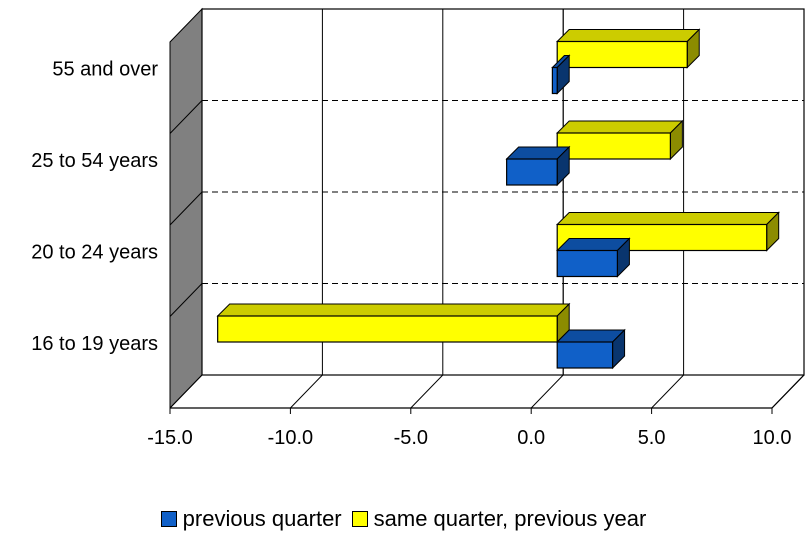 This screenshot has width=807, height=535. I want to click on x-tick-label: 10.0, so click(772, 438).